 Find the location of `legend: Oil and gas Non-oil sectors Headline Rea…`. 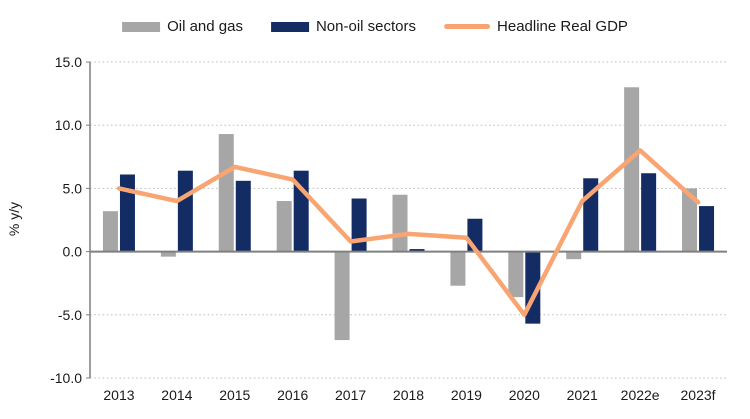

legend: Oil and gas Non-oil sectors Headline Rea… is located at coordinates (375, 26).